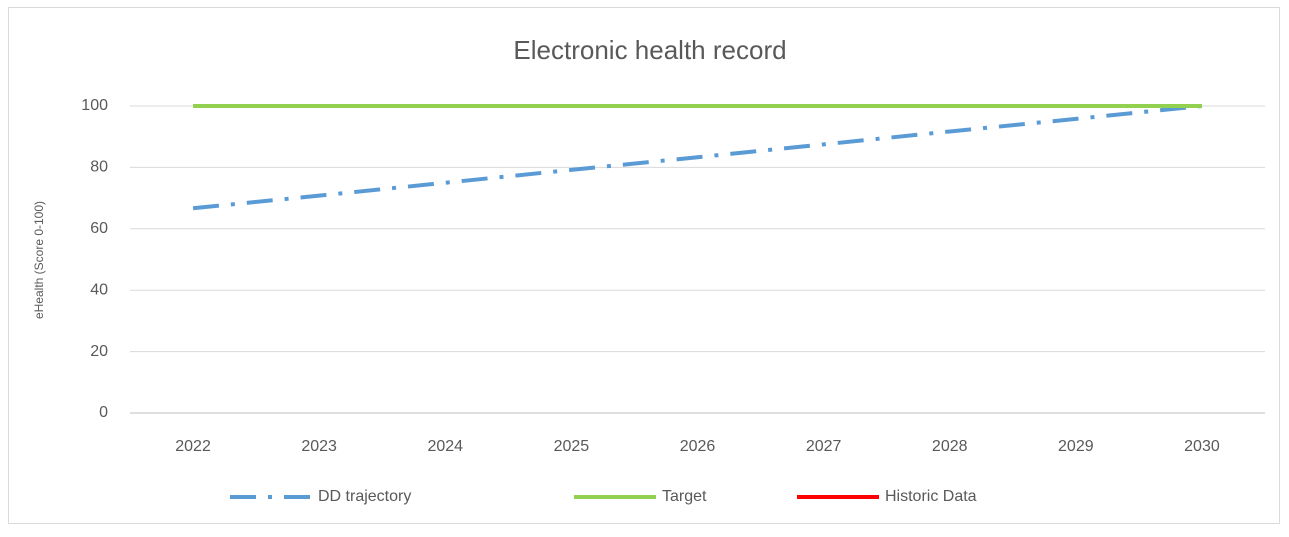 This screenshot has width=1289, height=537. I want to click on chart-title: Electronic health record, so click(649, 50).